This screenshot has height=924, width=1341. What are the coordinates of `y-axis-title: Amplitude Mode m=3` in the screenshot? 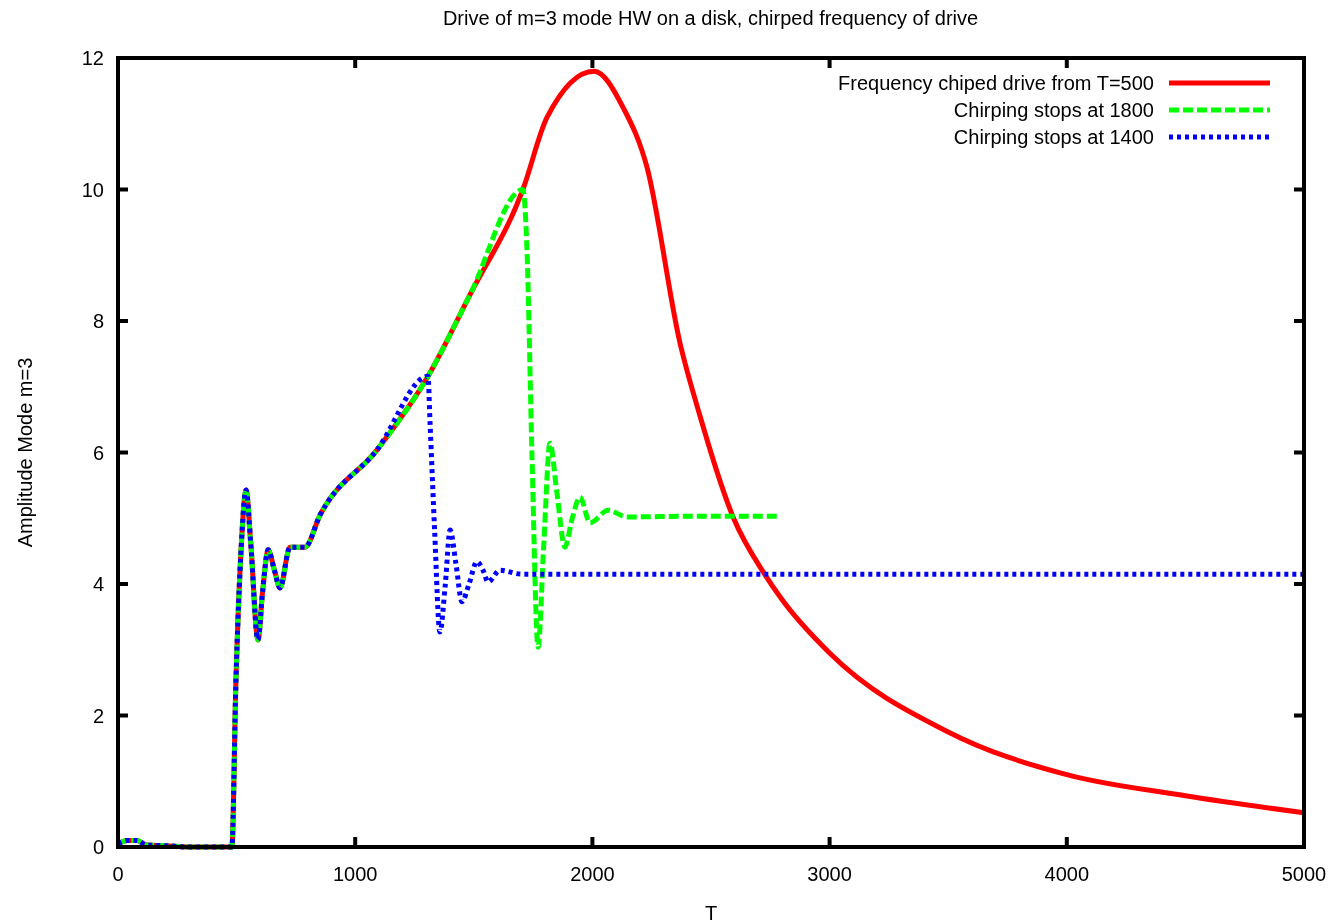 It's located at (25, 452).